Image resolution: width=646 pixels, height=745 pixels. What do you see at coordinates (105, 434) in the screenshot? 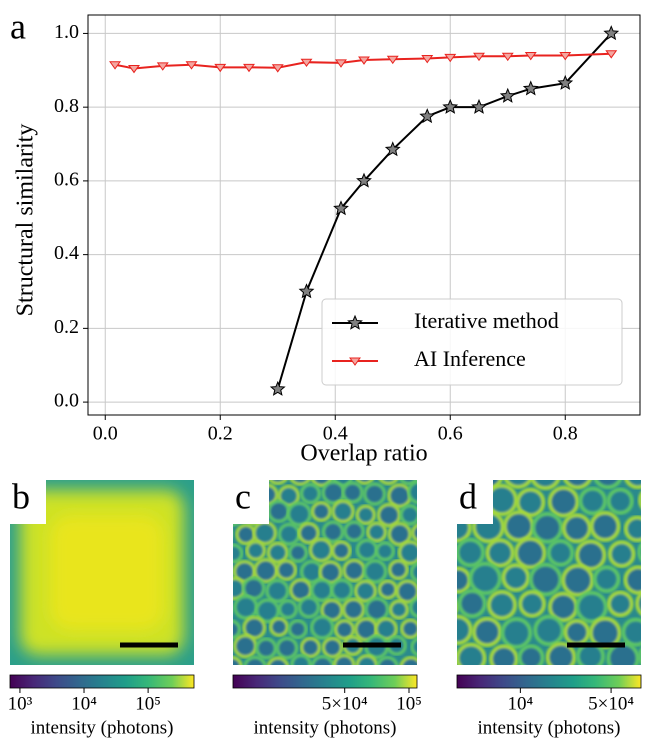
I see `x-tick-label: 0.0` at bounding box center [105, 434].